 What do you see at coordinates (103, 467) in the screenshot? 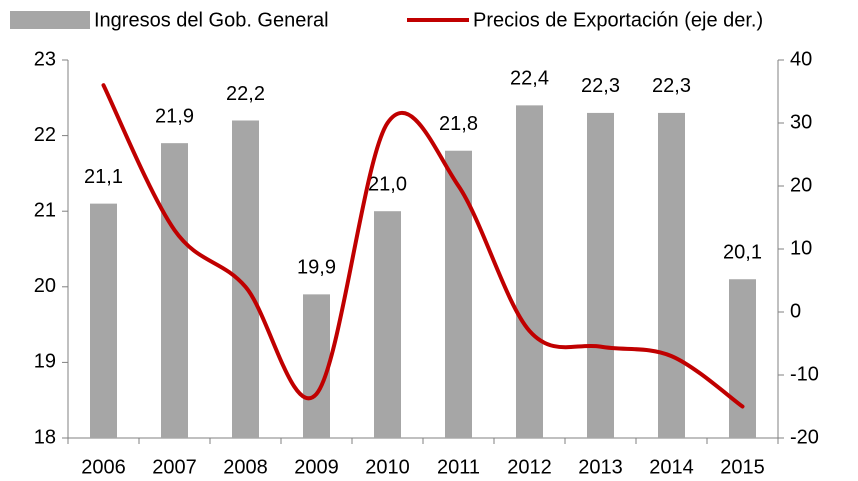
I see `x-tick-label: 2006` at bounding box center [103, 467].